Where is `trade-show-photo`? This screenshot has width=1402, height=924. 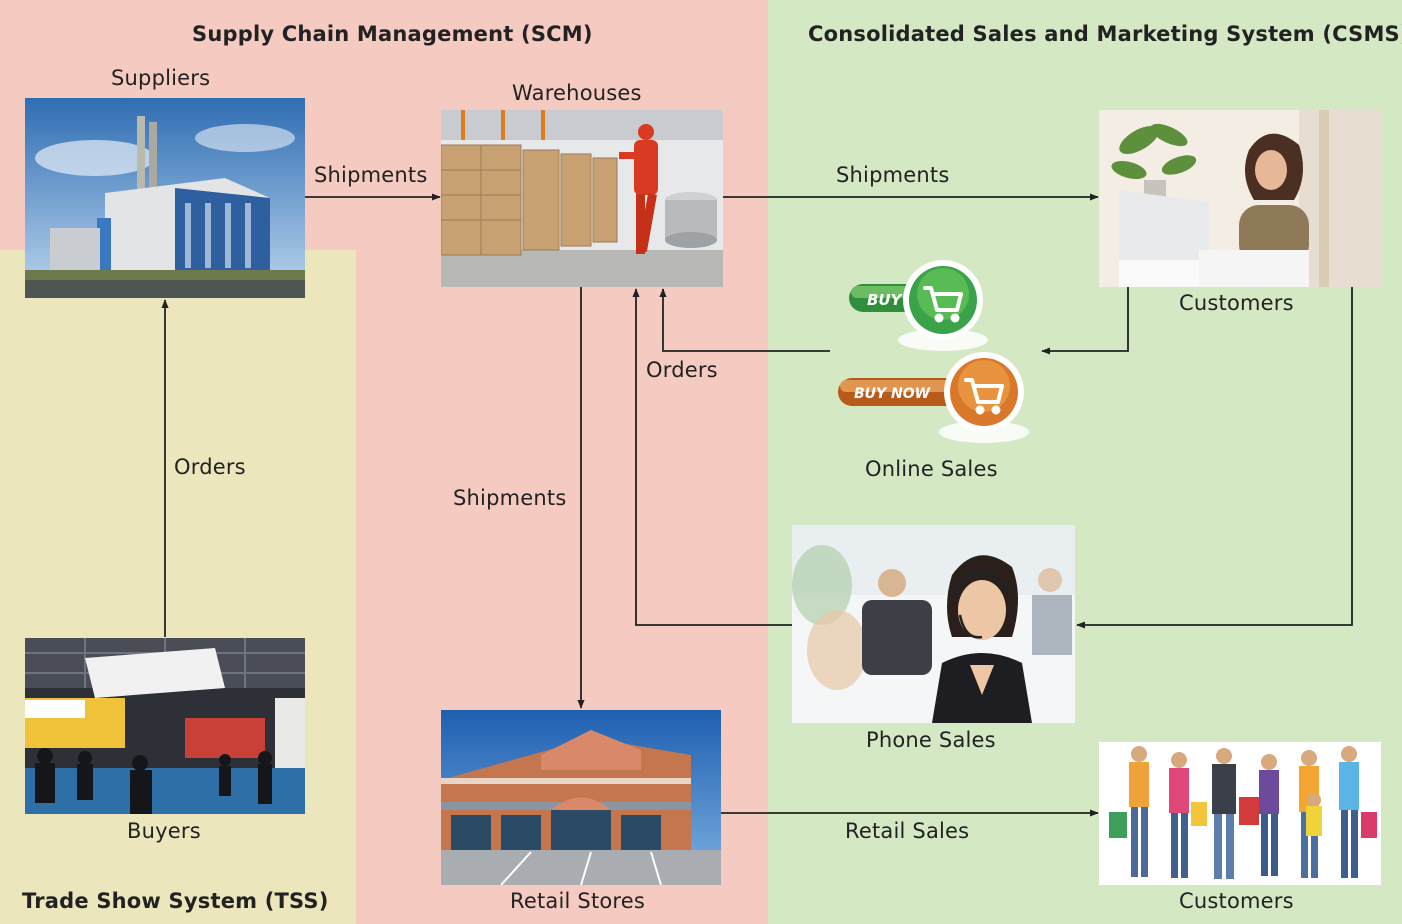
trade-show-photo is located at coordinates (165, 726).